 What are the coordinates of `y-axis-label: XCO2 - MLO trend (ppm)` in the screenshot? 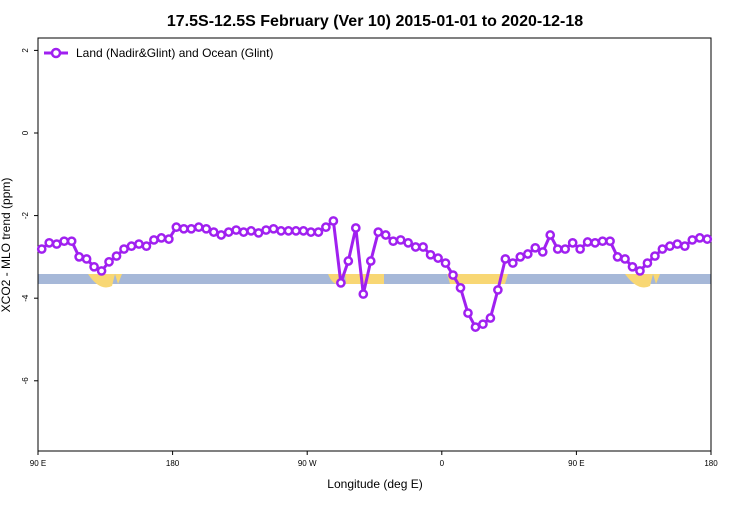 It's located at (6, 245).